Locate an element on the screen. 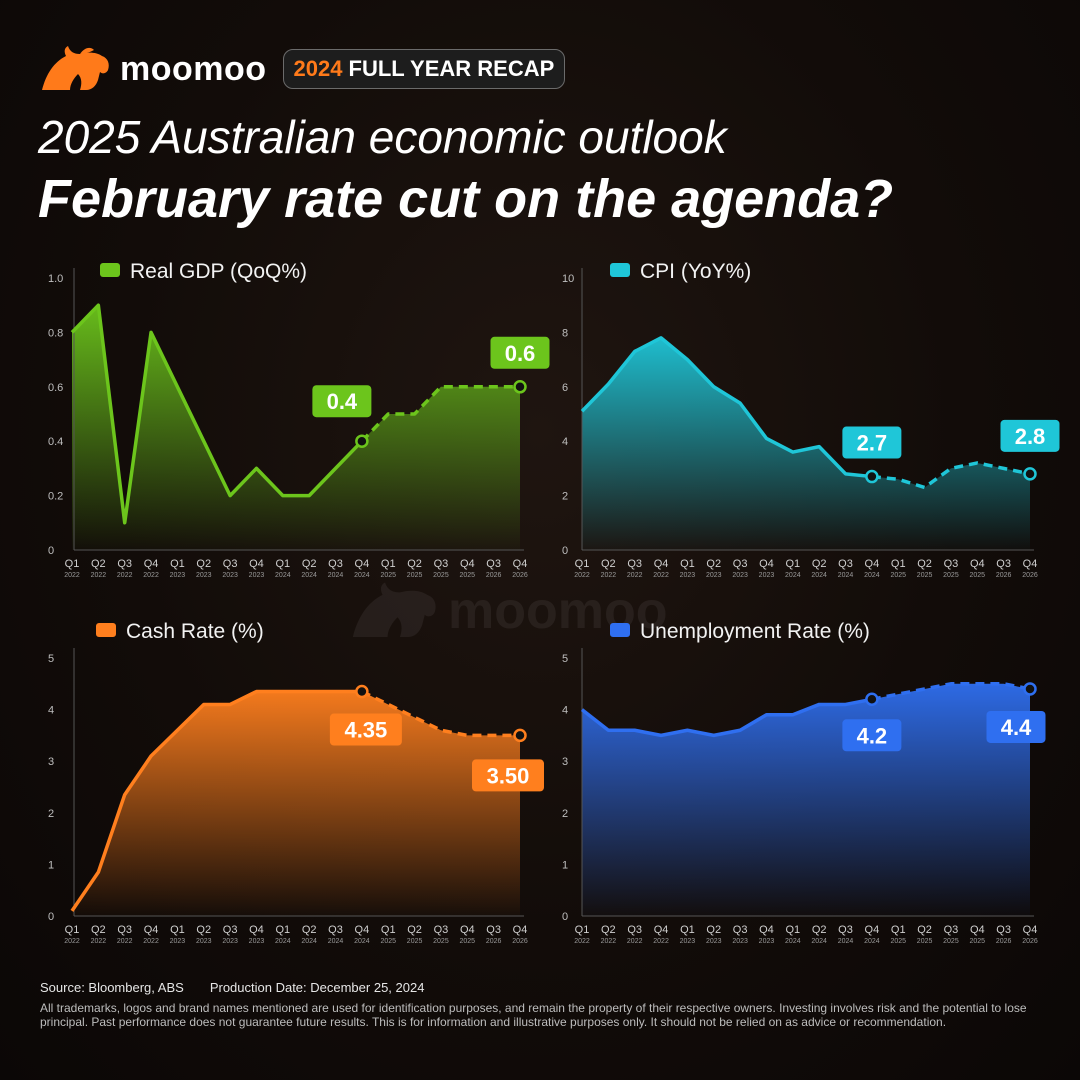  x-tick-year: 2026 is located at coordinates (520, 575).